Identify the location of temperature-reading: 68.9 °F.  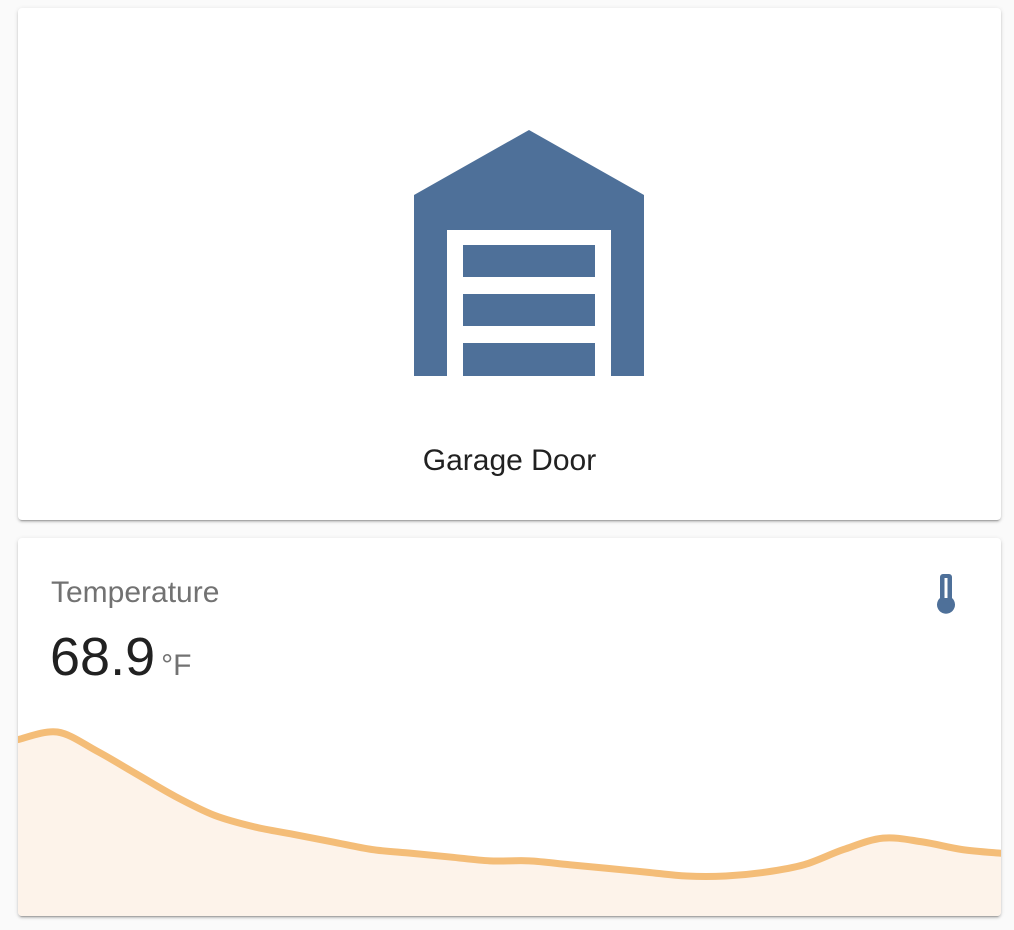
(120, 657).